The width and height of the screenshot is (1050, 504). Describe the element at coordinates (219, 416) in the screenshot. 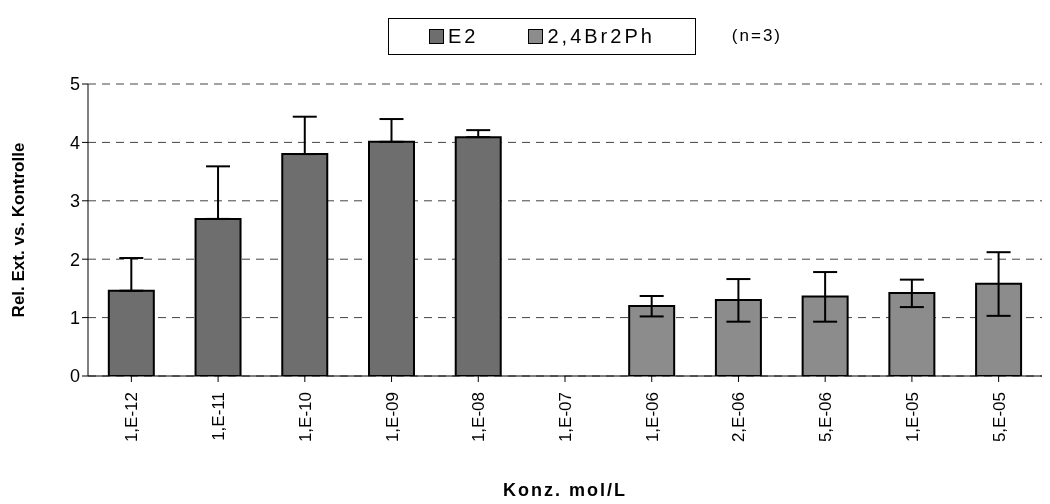

I see `x-tick-label: 1,E-11` at that location.